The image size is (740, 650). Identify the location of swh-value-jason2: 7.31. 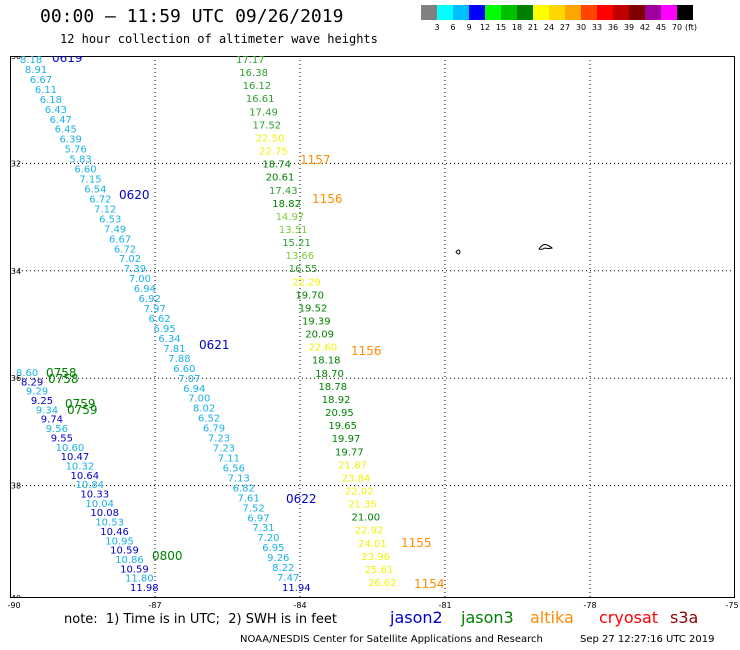
(263, 528).